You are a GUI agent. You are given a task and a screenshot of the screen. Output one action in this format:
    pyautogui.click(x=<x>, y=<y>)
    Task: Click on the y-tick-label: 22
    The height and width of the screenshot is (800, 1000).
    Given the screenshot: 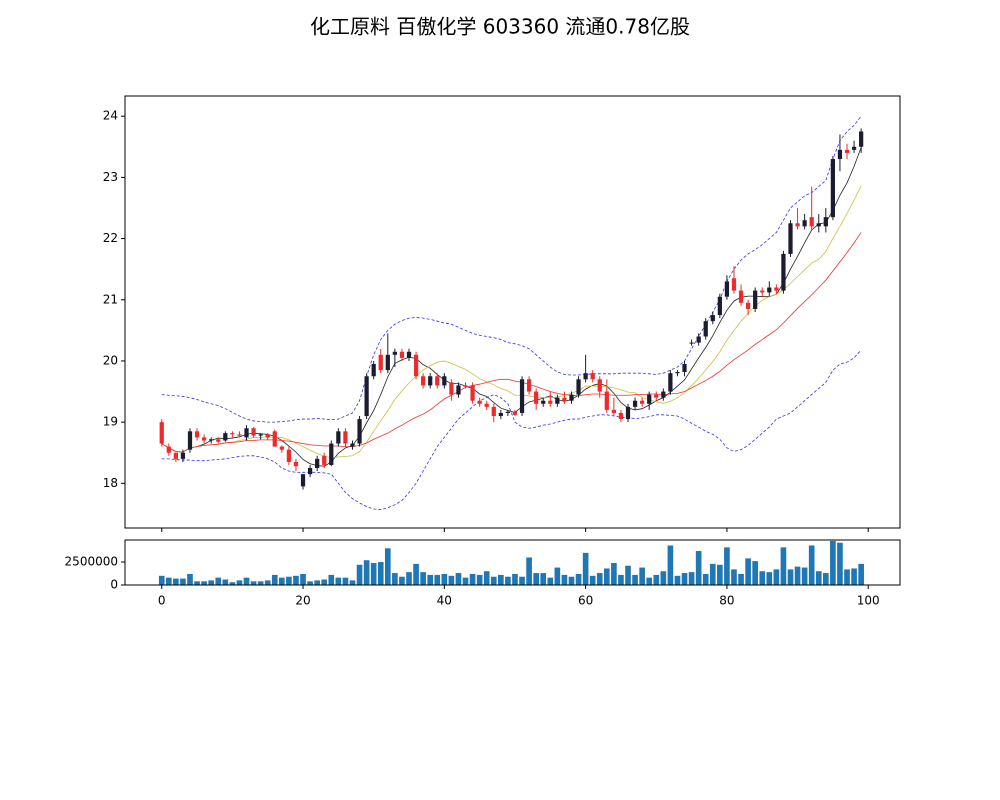 What is the action you would take?
    pyautogui.click(x=110, y=238)
    